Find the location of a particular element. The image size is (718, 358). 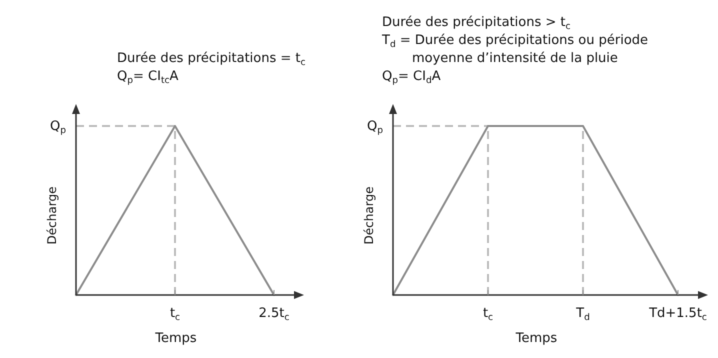

text: T$_{d}$ = Durée des précipitations ou période moyenne d’intensité de la pluie is located at coordinates (514, 49).